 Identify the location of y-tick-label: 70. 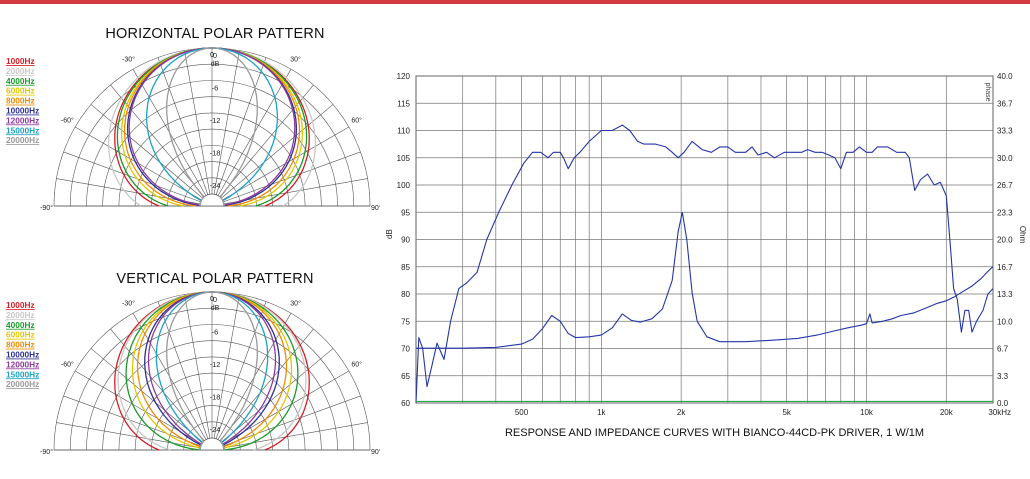
(405, 349).